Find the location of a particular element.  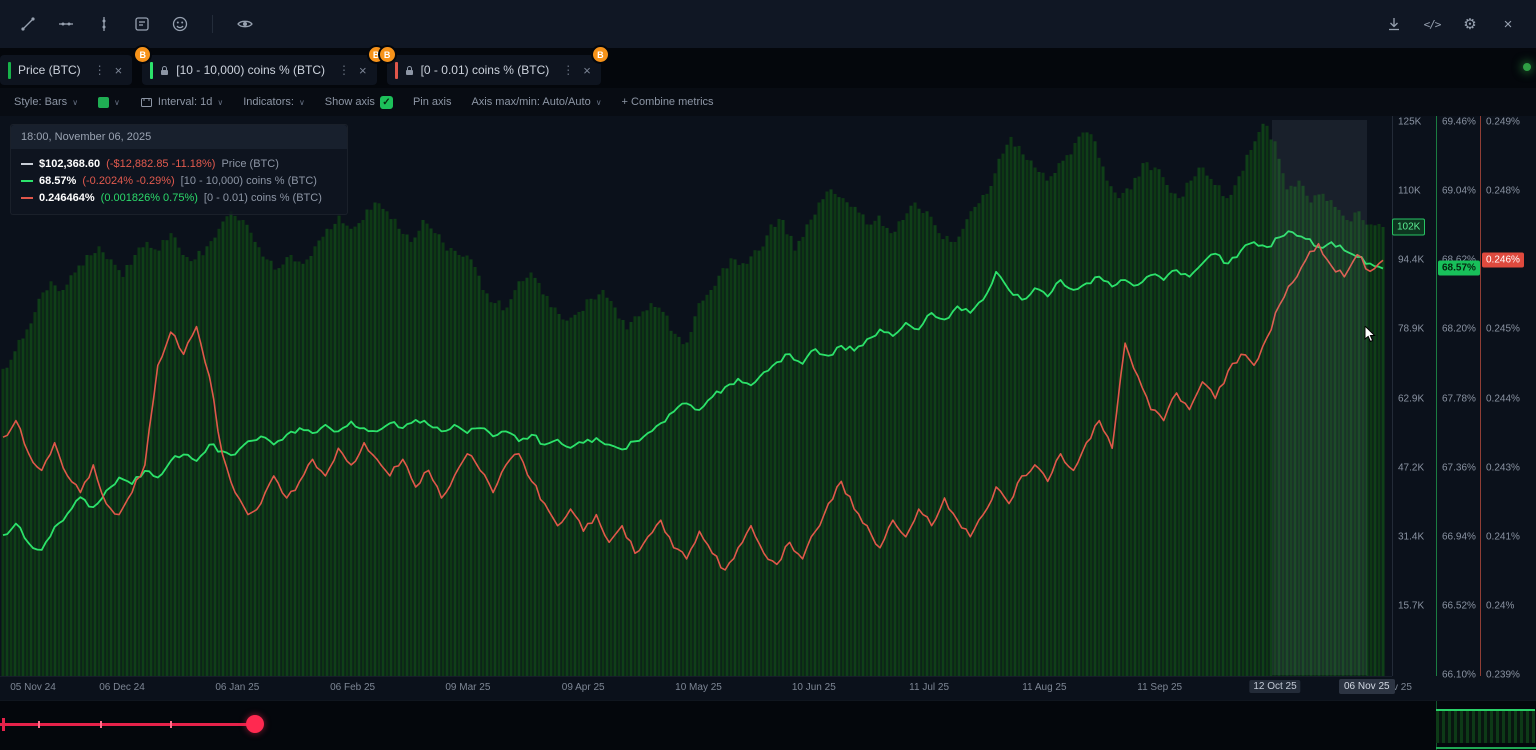

settings-gear-icon: ⚙ is located at coordinates (1470, 24).